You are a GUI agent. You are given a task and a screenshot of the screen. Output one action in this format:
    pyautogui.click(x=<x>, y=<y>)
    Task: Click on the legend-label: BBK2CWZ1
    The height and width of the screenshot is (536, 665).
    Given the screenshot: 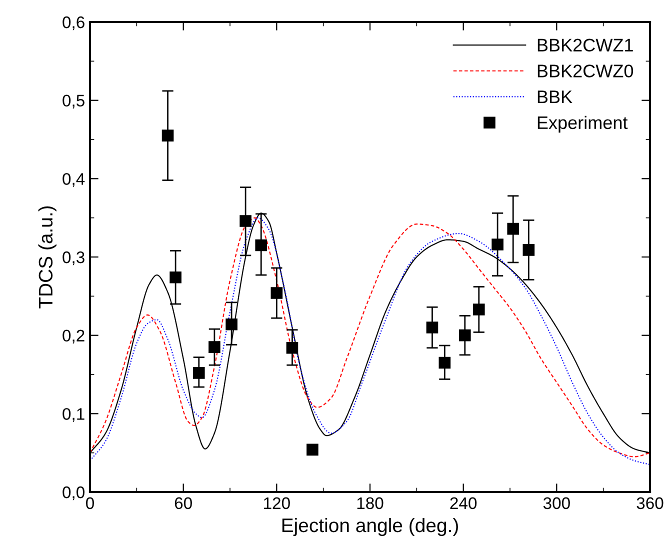 What is the action you would take?
    pyautogui.click(x=585, y=45)
    